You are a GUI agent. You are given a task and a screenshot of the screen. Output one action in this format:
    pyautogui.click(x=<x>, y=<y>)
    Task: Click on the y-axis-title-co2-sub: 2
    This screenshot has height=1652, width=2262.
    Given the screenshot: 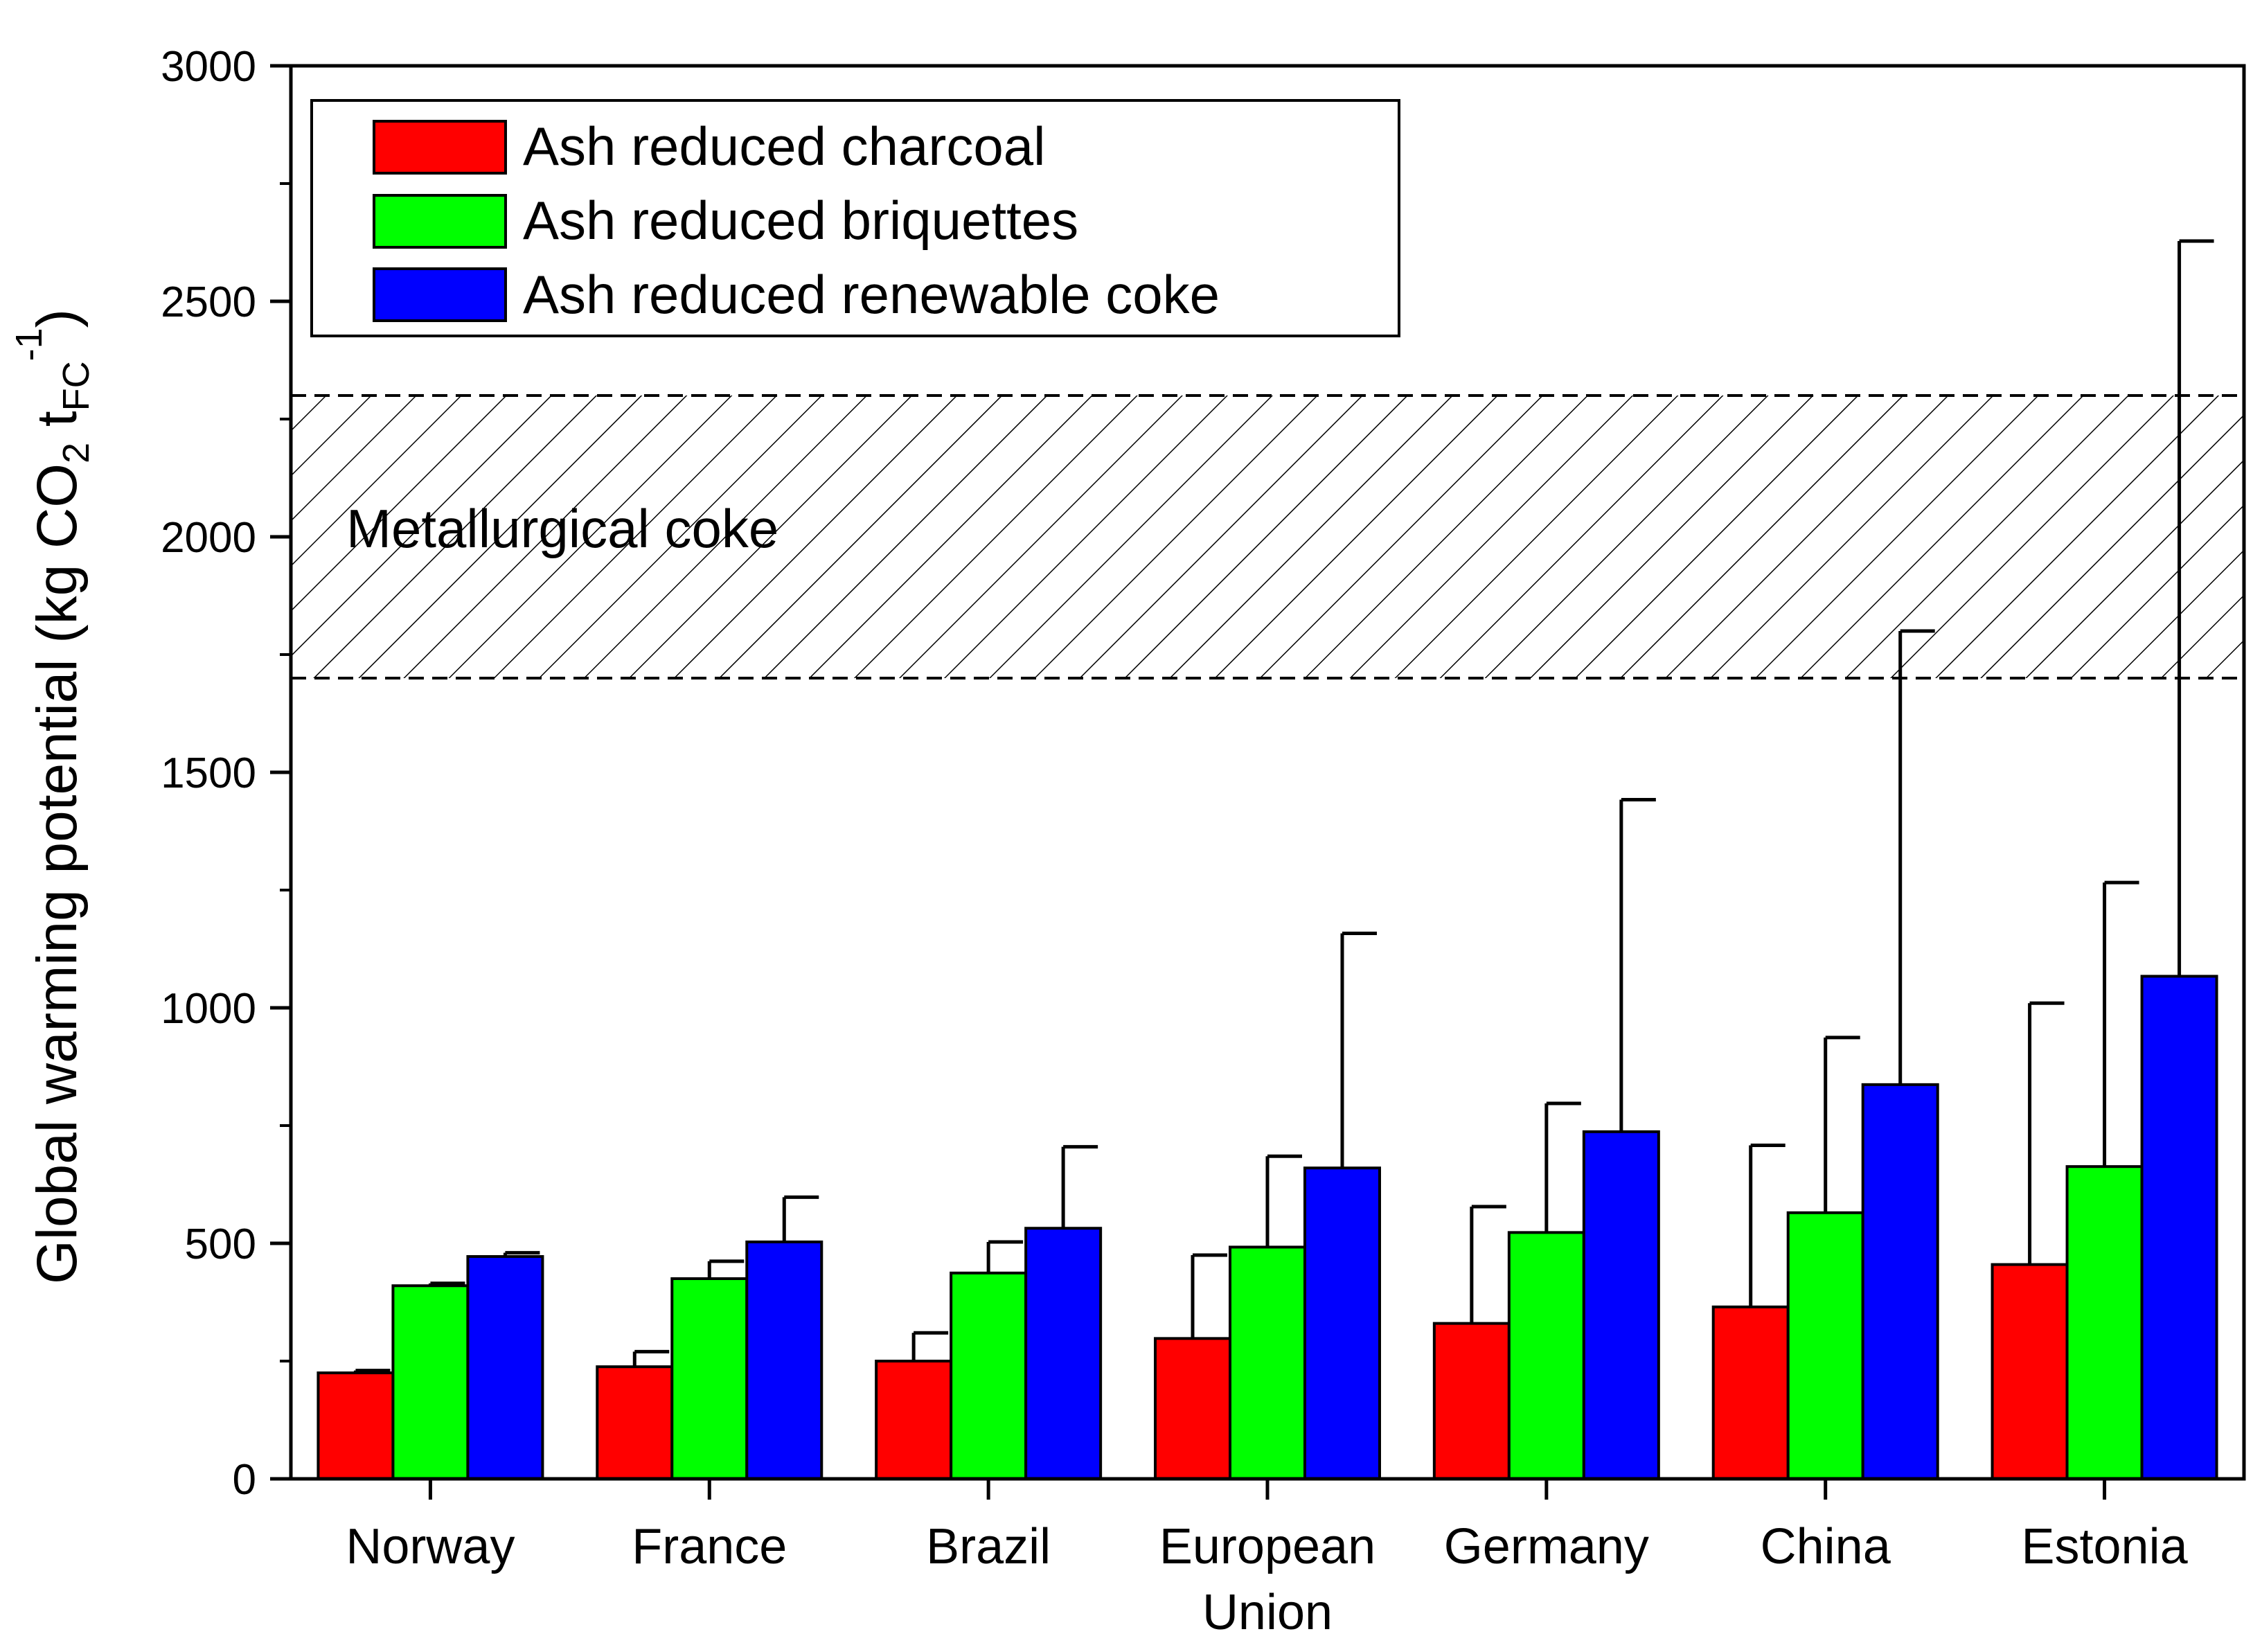 What is the action you would take?
    pyautogui.click(x=76, y=453)
    